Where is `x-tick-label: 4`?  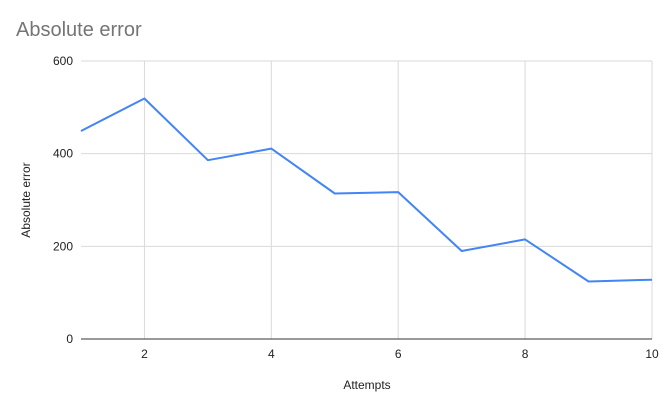
x-tick-label: 4 is located at coordinates (271, 354).